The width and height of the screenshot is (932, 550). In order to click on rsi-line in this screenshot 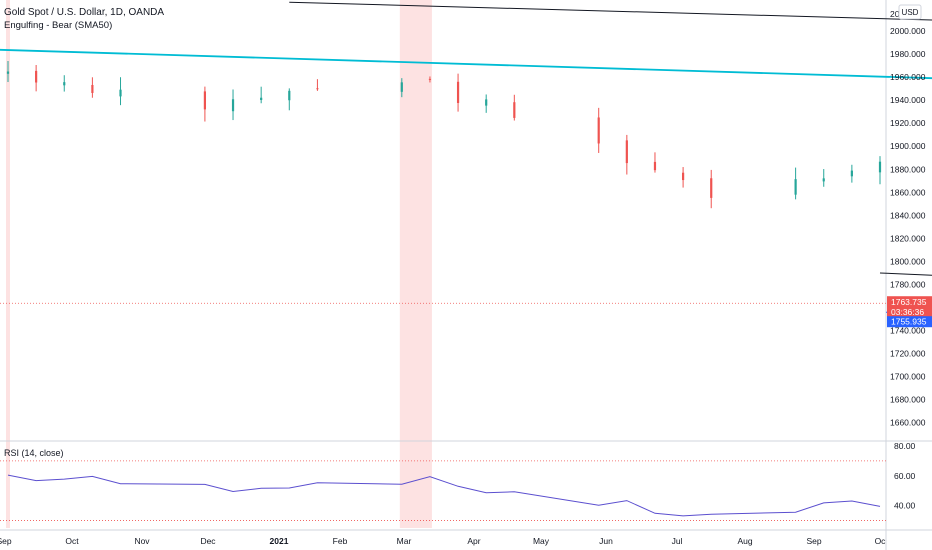, I will do `click(444, 495)`.